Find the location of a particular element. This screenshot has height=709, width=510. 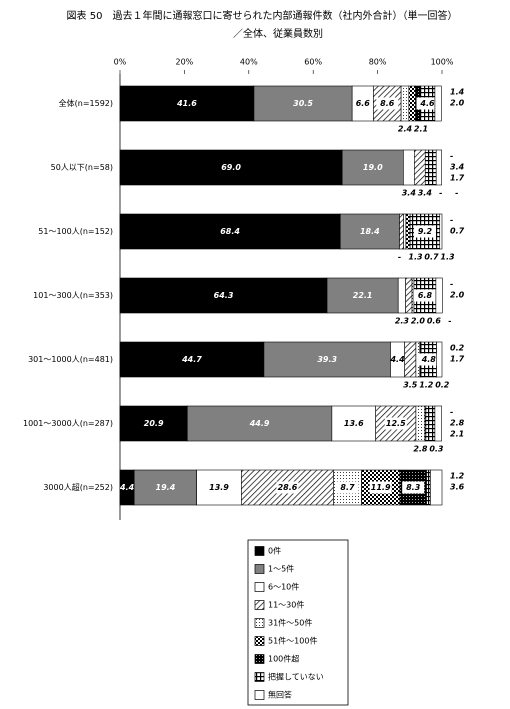

value-label: 13.9 is located at coordinates (219, 487).